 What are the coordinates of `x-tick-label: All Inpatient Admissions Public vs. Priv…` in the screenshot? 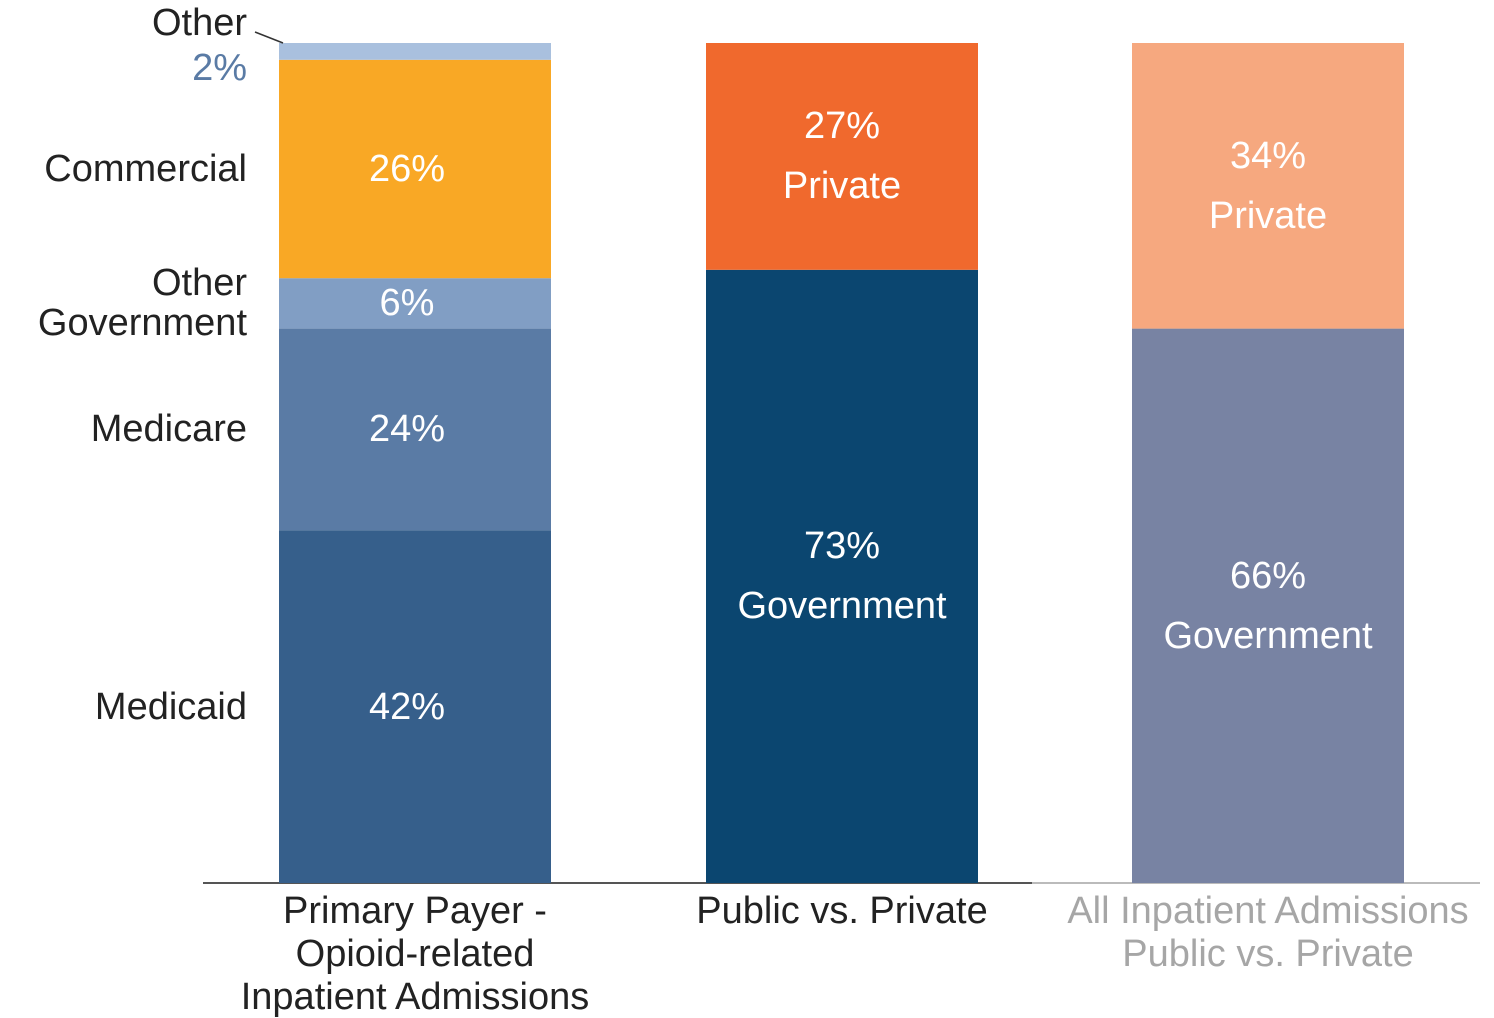 It's located at (1268, 932).